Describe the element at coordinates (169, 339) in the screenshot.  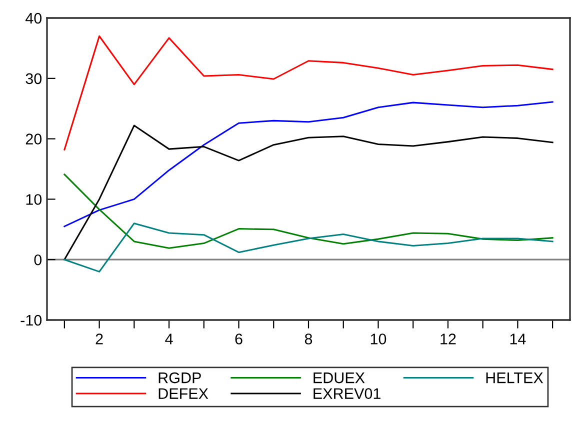
I see `x-tick-label: 4` at that location.